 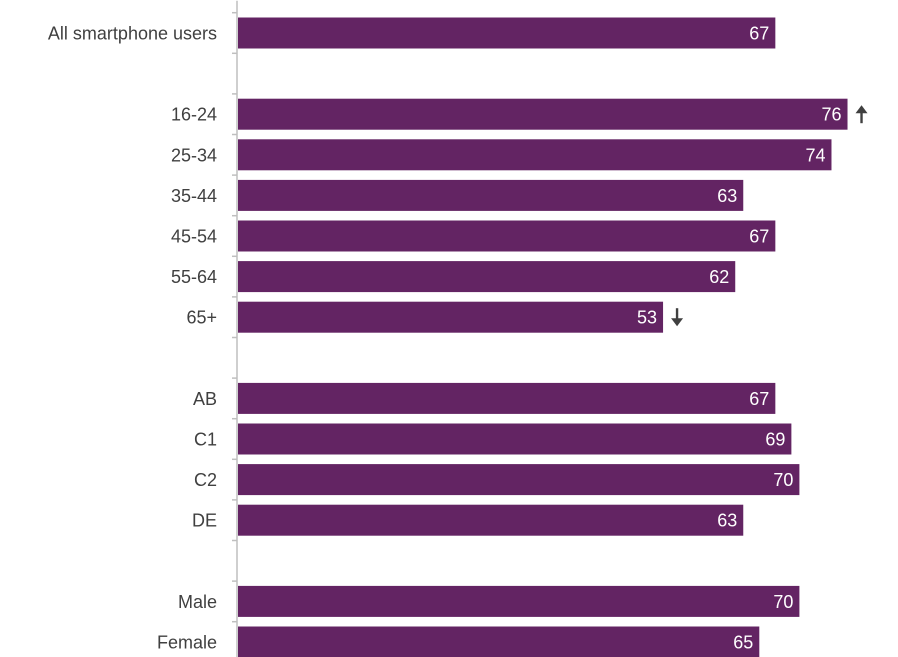 I want to click on data-label: 76, so click(x=831, y=115).